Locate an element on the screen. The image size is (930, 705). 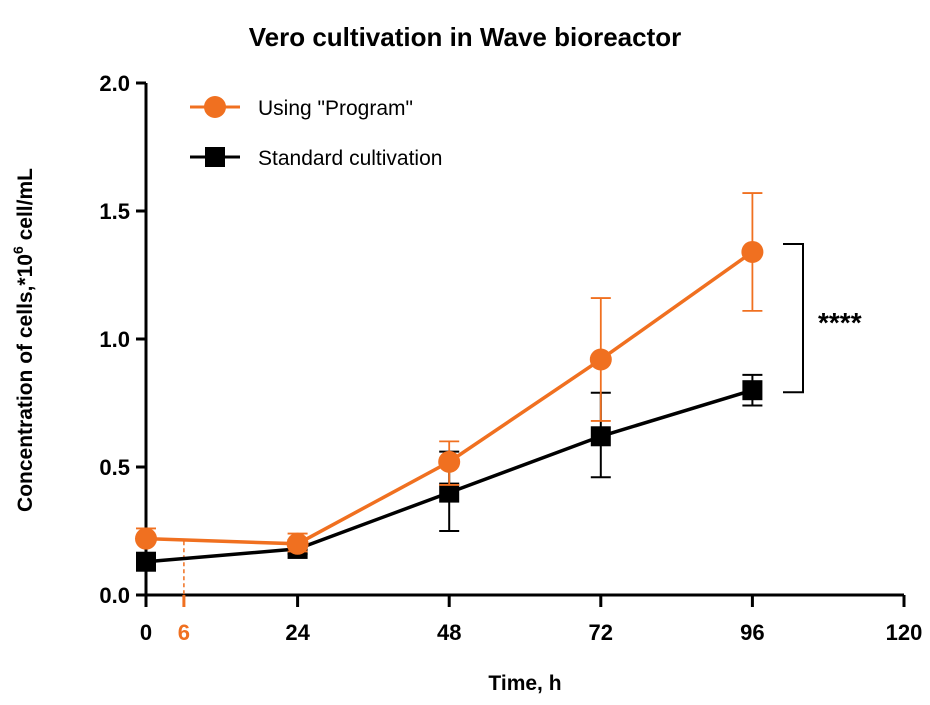
y-tick-label: 2.0 is located at coordinates (114, 83).